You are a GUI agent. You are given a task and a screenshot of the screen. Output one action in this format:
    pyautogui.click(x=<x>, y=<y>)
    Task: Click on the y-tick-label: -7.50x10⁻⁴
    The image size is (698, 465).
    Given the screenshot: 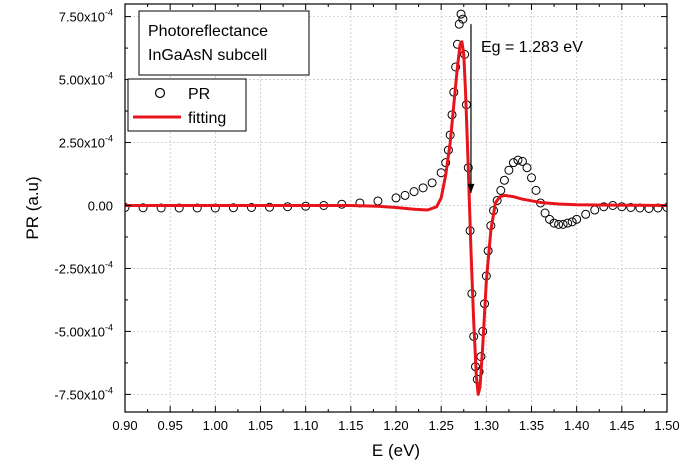 What is the action you would take?
    pyautogui.click(x=83, y=393)
    